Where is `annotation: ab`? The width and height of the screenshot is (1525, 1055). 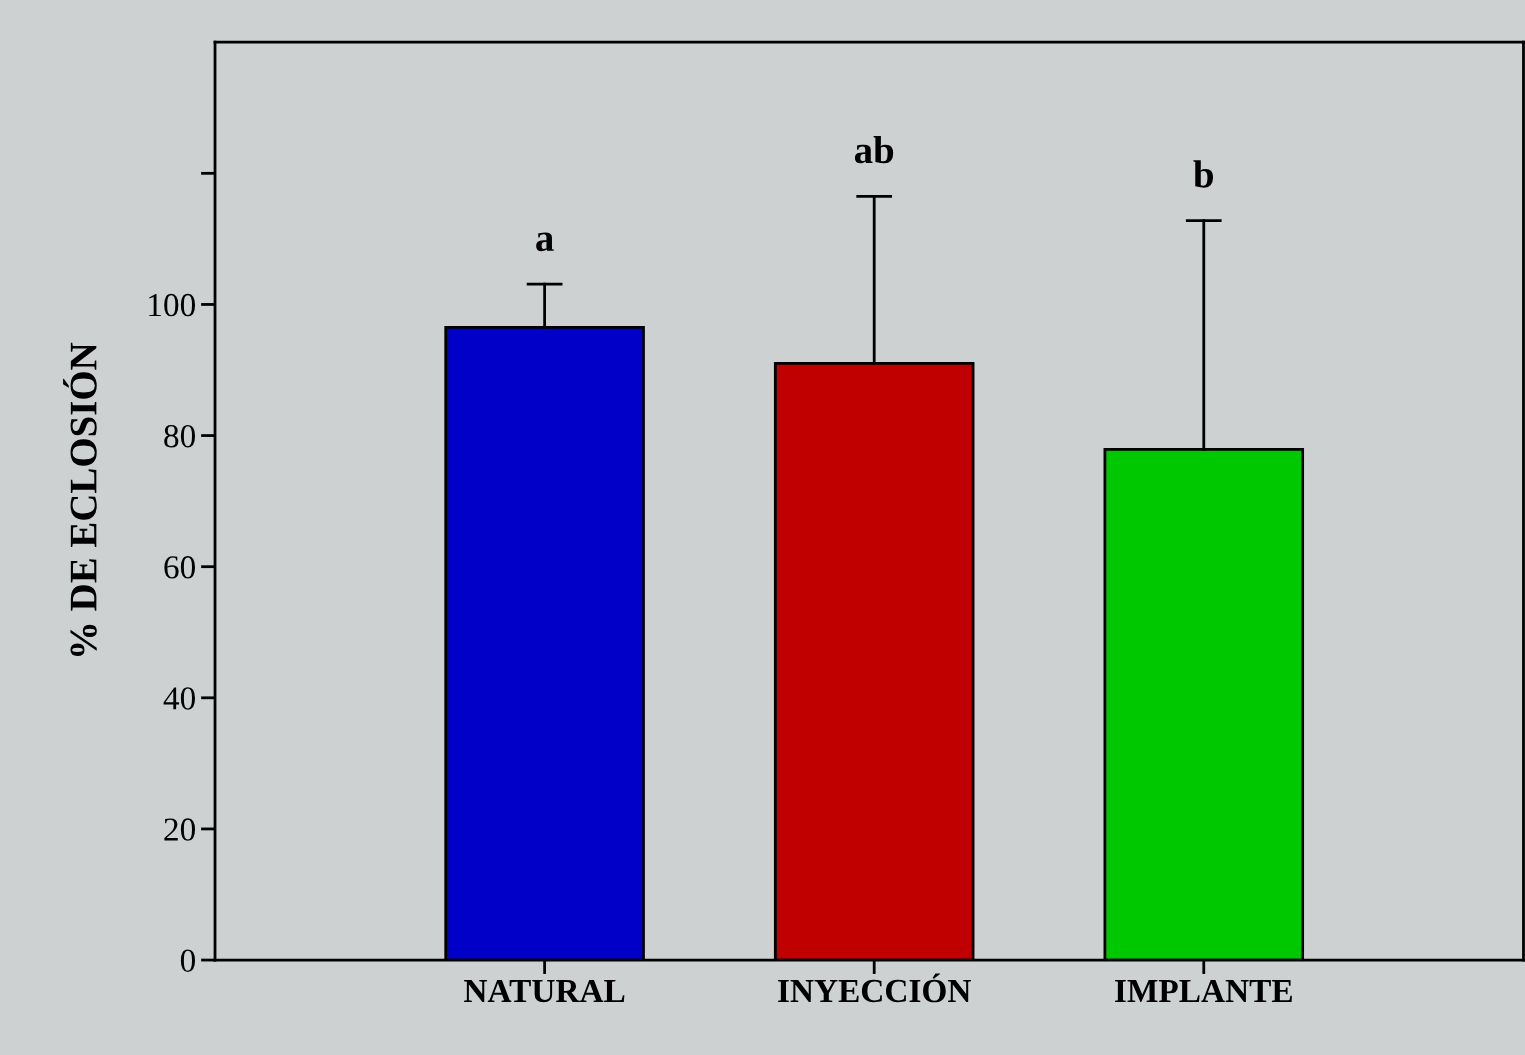
annotation: ab is located at coordinates (874, 150).